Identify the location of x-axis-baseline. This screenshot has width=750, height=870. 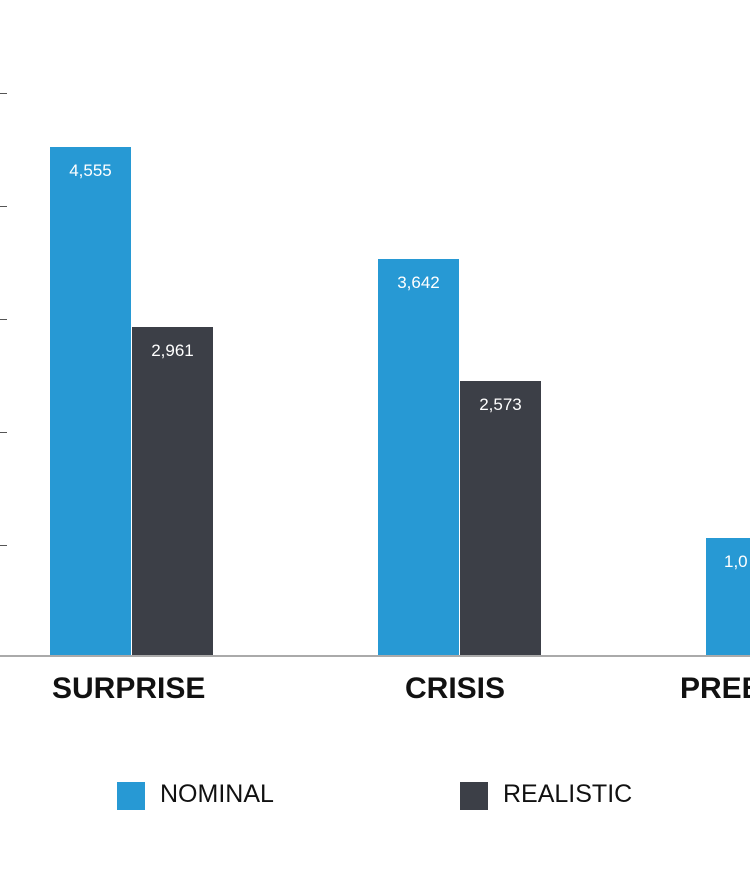
(375, 656).